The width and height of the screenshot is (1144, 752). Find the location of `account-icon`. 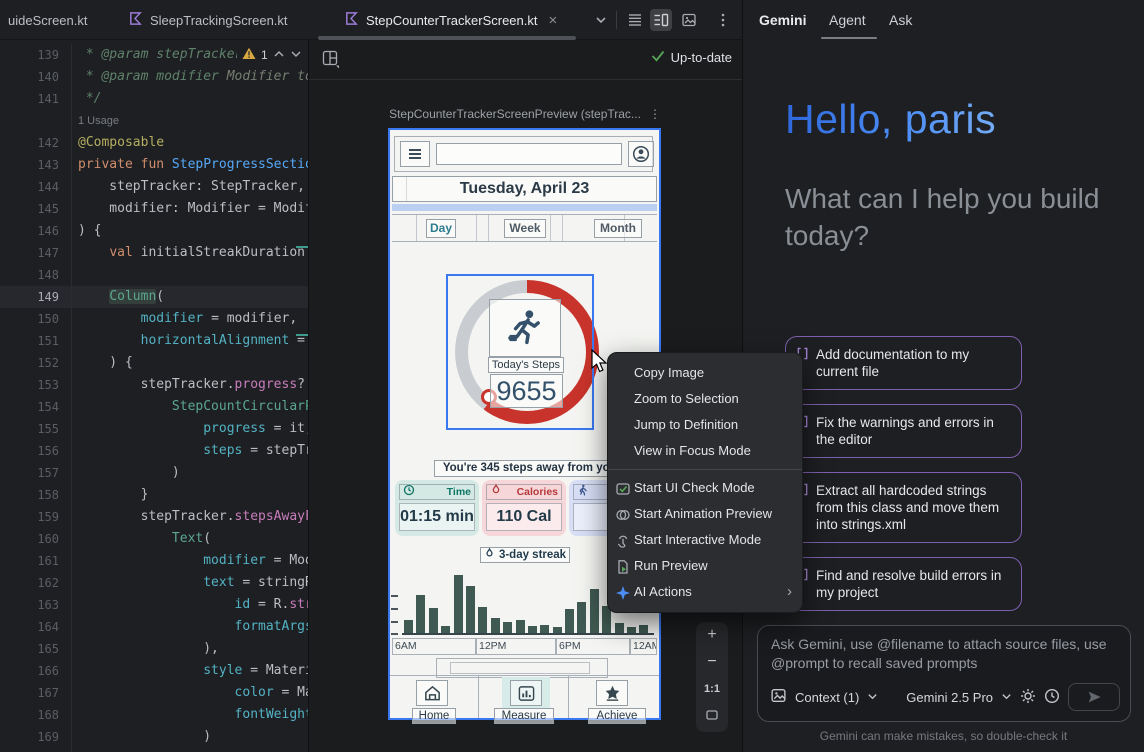

account-icon is located at coordinates (641, 154).